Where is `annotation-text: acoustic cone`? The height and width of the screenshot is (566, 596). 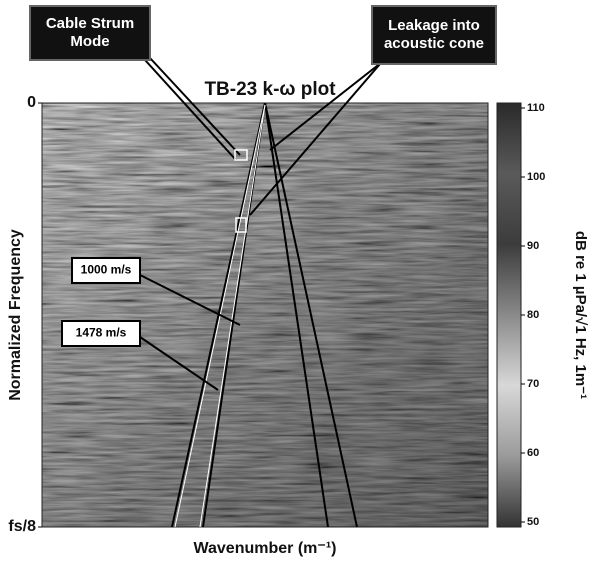
annotation-text: acoustic cone is located at coordinates (434, 43).